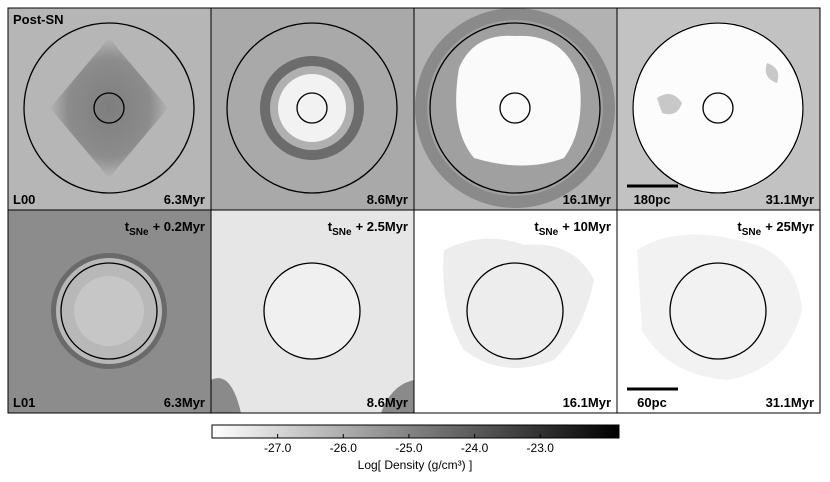 The width and height of the screenshot is (830, 482). Describe the element at coordinates (382, 226) in the screenshot. I see `delay-text: + 2.5Myr` at that location.